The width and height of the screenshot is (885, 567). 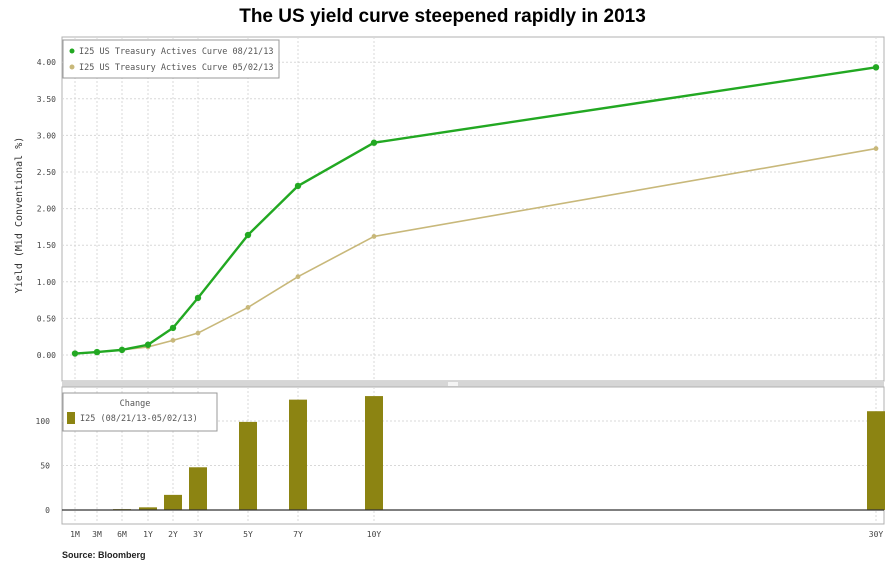 What do you see at coordinates (473, 384) in the screenshot?
I see `panel-divider` at bounding box center [473, 384].